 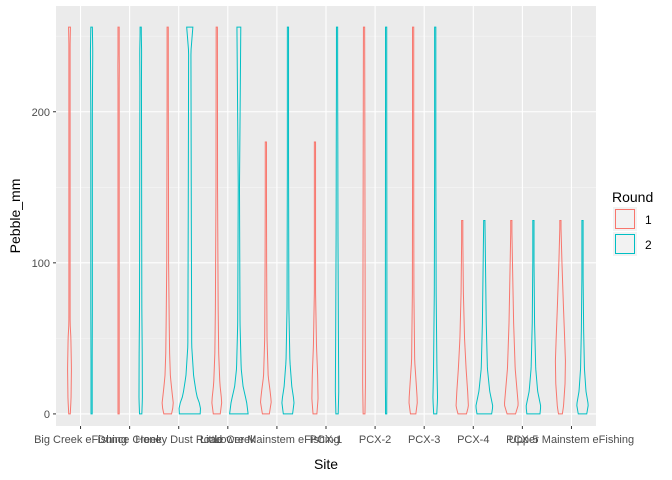 I want to click on violin-round-1-big-creek-efishing, so click(x=69, y=220).